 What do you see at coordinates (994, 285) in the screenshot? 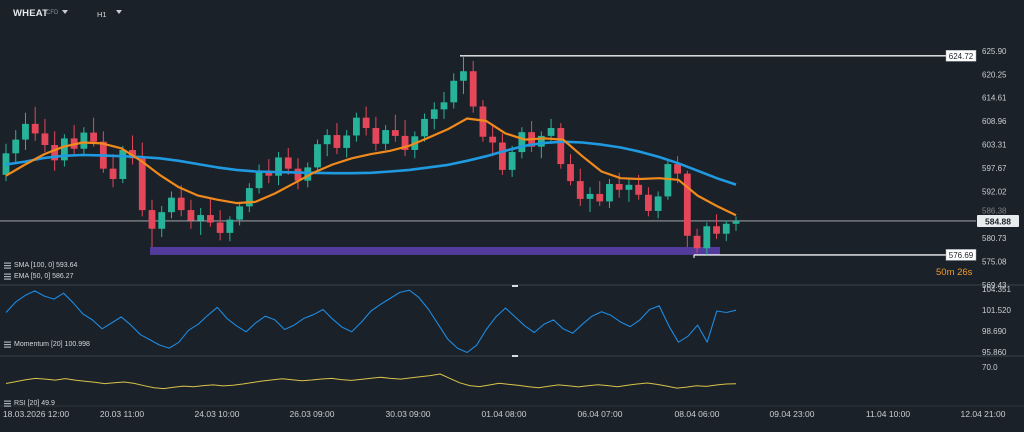
I see `price-tick-label: 569.43` at bounding box center [994, 285].